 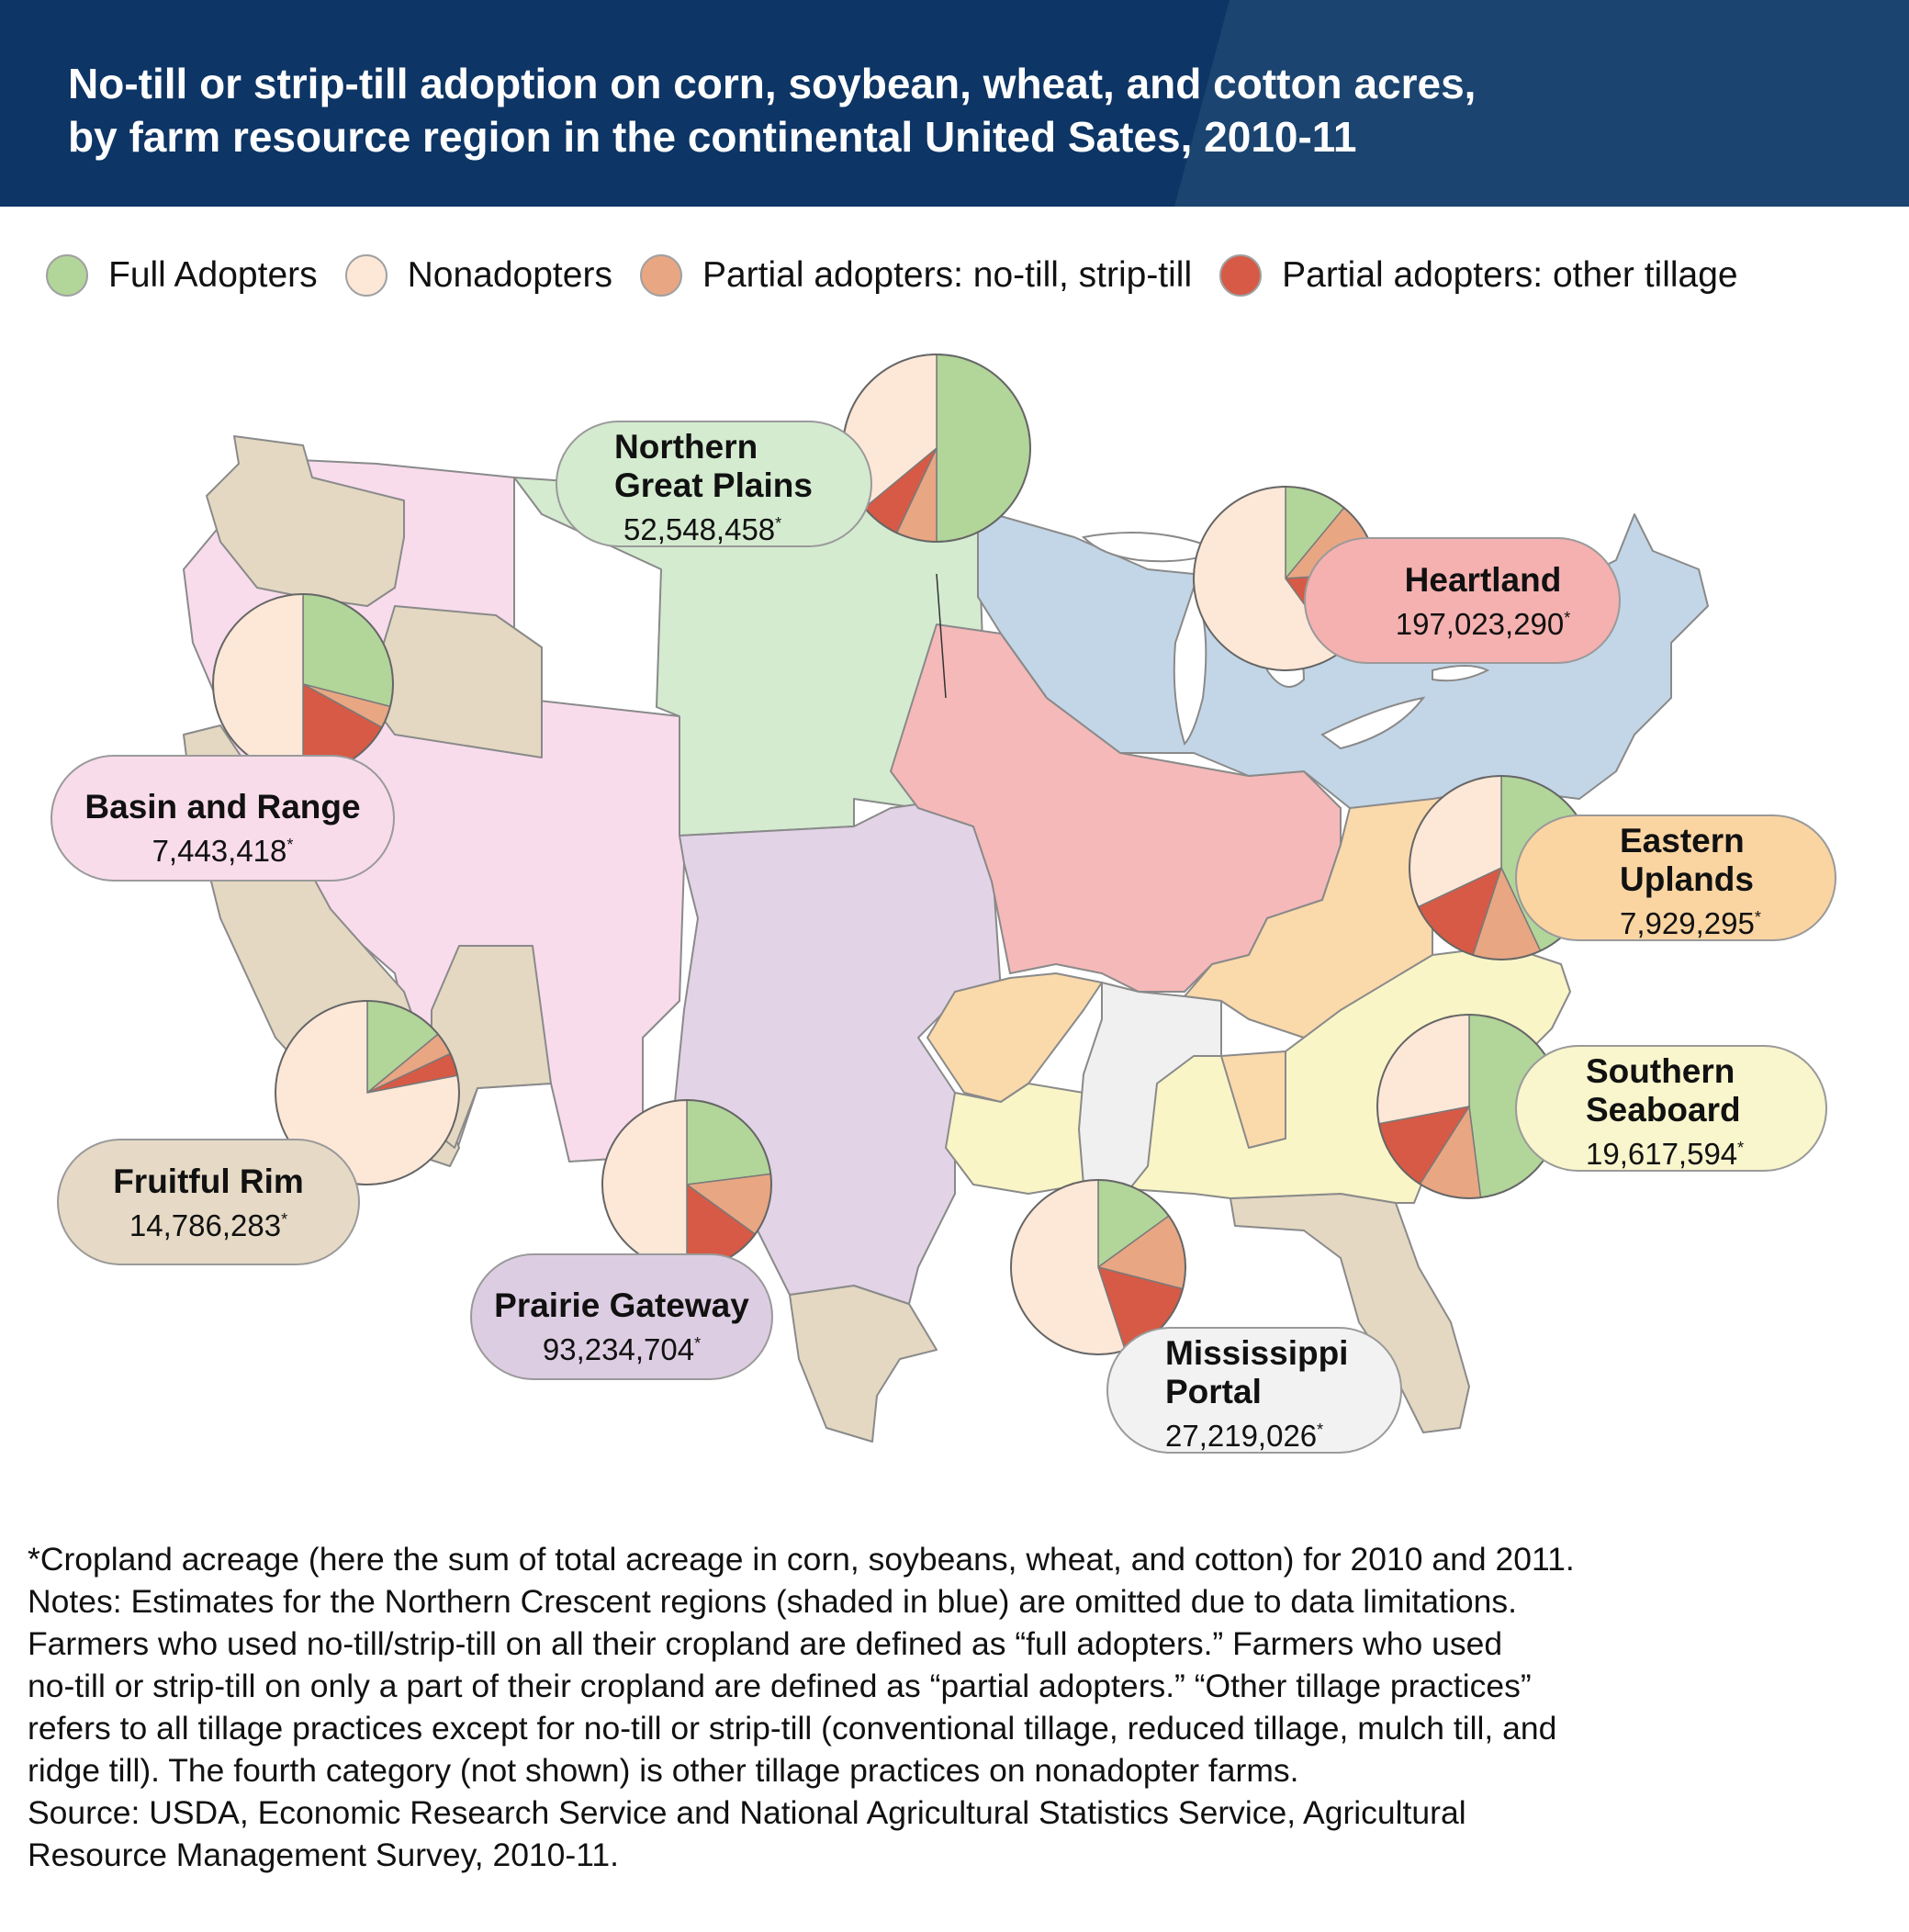 What do you see at coordinates (1662, 1154) in the screenshot?
I see `acreage-value: 19,617,594` at bounding box center [1662, 1154].